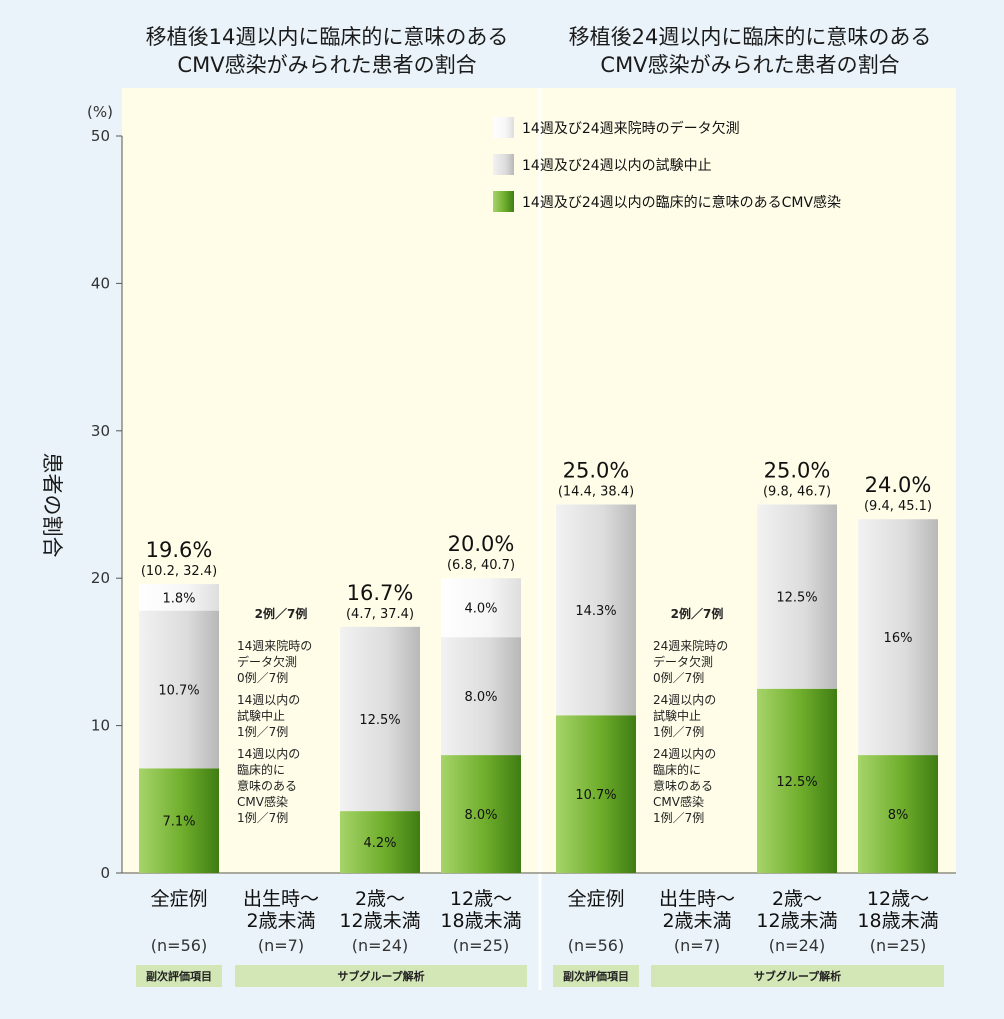 The height and width of the screenshot is (1019, 1004). What do you see at coordinates (100, 431) in the screenshot?
I see `y-tick-label: 30` at bounding box center [100, 431].